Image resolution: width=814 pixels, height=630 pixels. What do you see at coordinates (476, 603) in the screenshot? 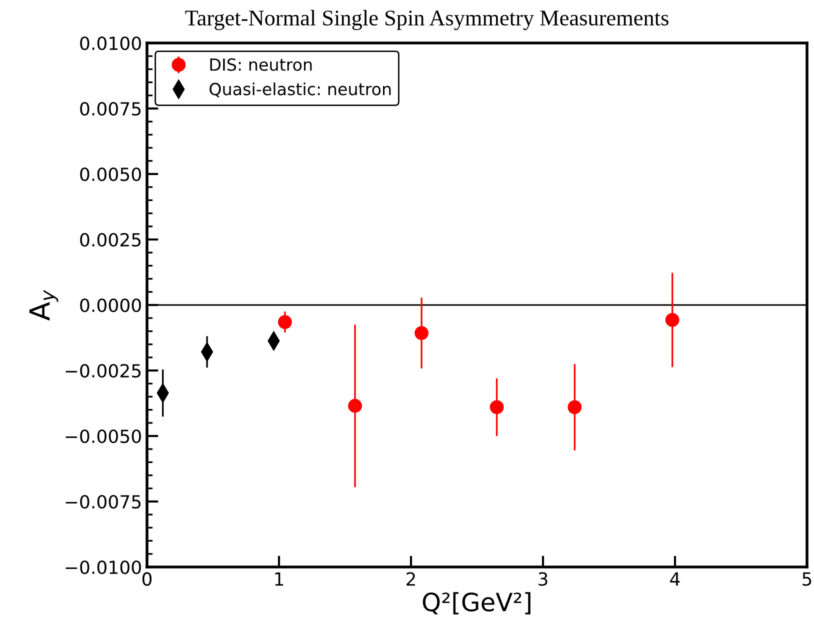
I see `x-axis-title: Q²[GeV²]` at bounding box center [476, 603].